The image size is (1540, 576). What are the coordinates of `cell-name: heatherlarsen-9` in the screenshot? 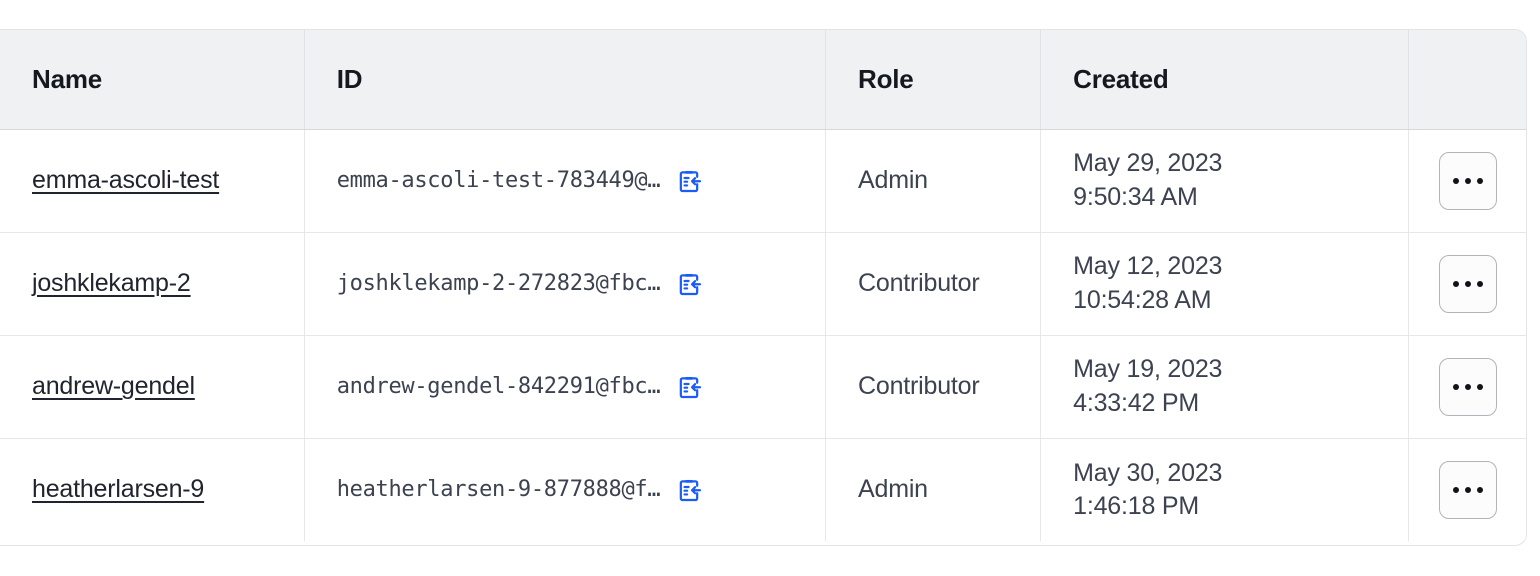 It's located at (152, 489).